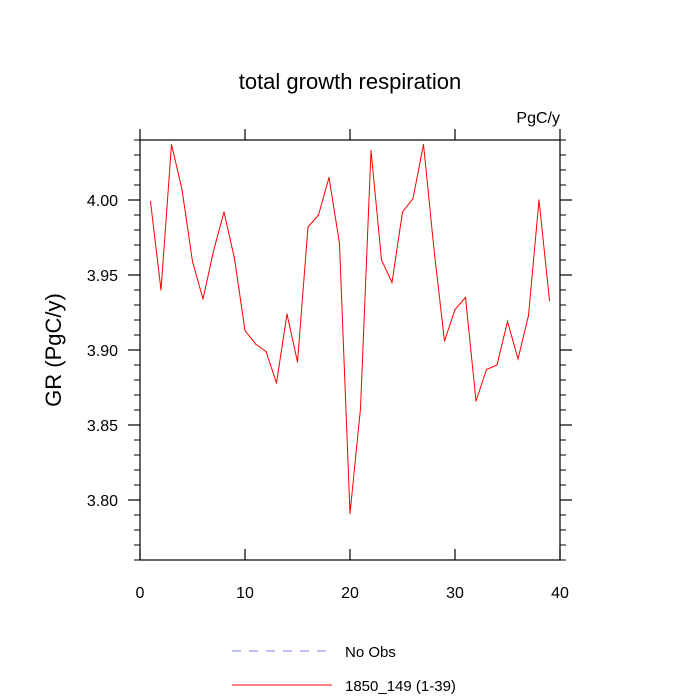 This screenshot has width=700, height=700. Describe the element at coordinates (102, 351) in the screenshot. I see `y-tick-label: 3.90` at that location.